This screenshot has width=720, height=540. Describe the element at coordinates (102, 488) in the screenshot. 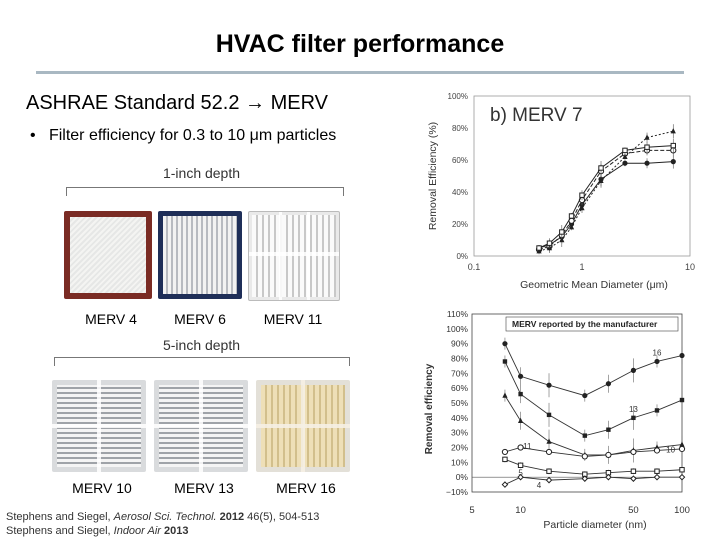

I see `label-merv10: MERV 10` at that location.